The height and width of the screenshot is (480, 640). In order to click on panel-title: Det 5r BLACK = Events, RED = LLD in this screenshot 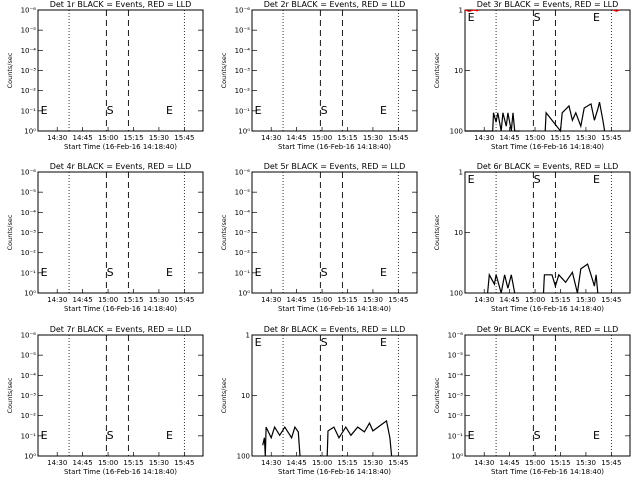, I will do `click(335, 166)`.